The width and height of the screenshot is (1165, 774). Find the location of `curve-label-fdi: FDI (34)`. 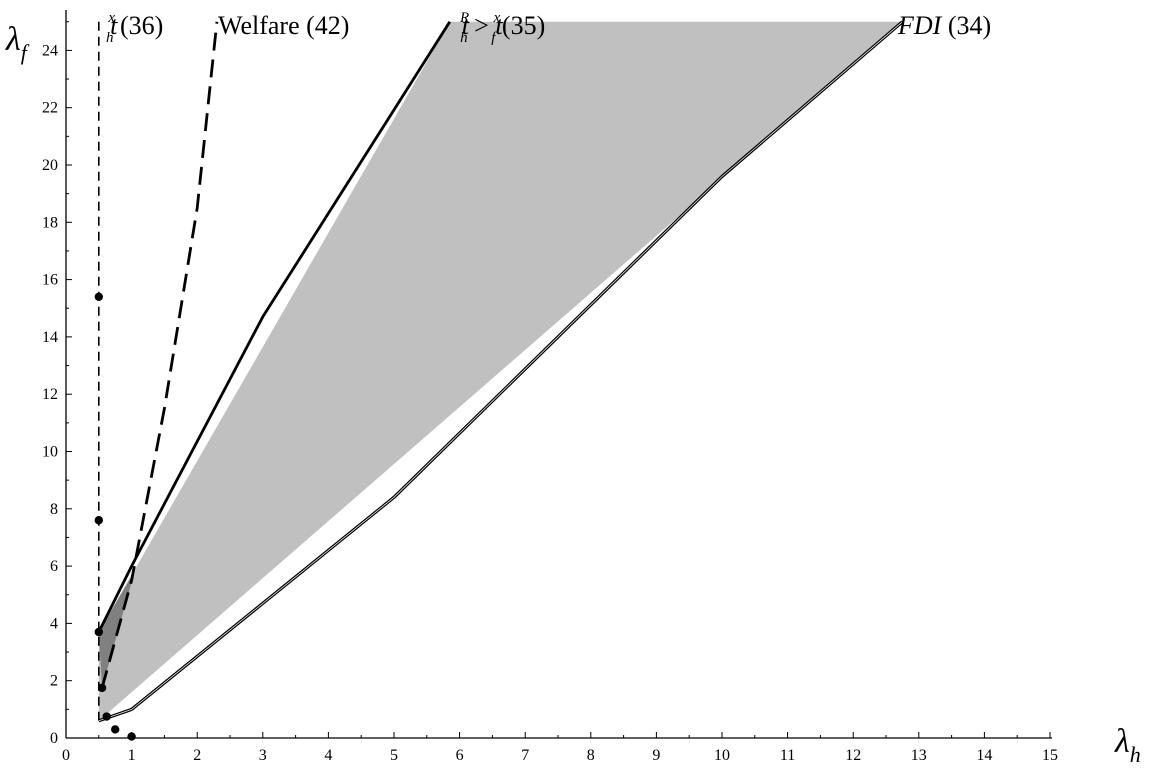

curve-label-fdi: FDI (34) is located at coordinates (944, 25).